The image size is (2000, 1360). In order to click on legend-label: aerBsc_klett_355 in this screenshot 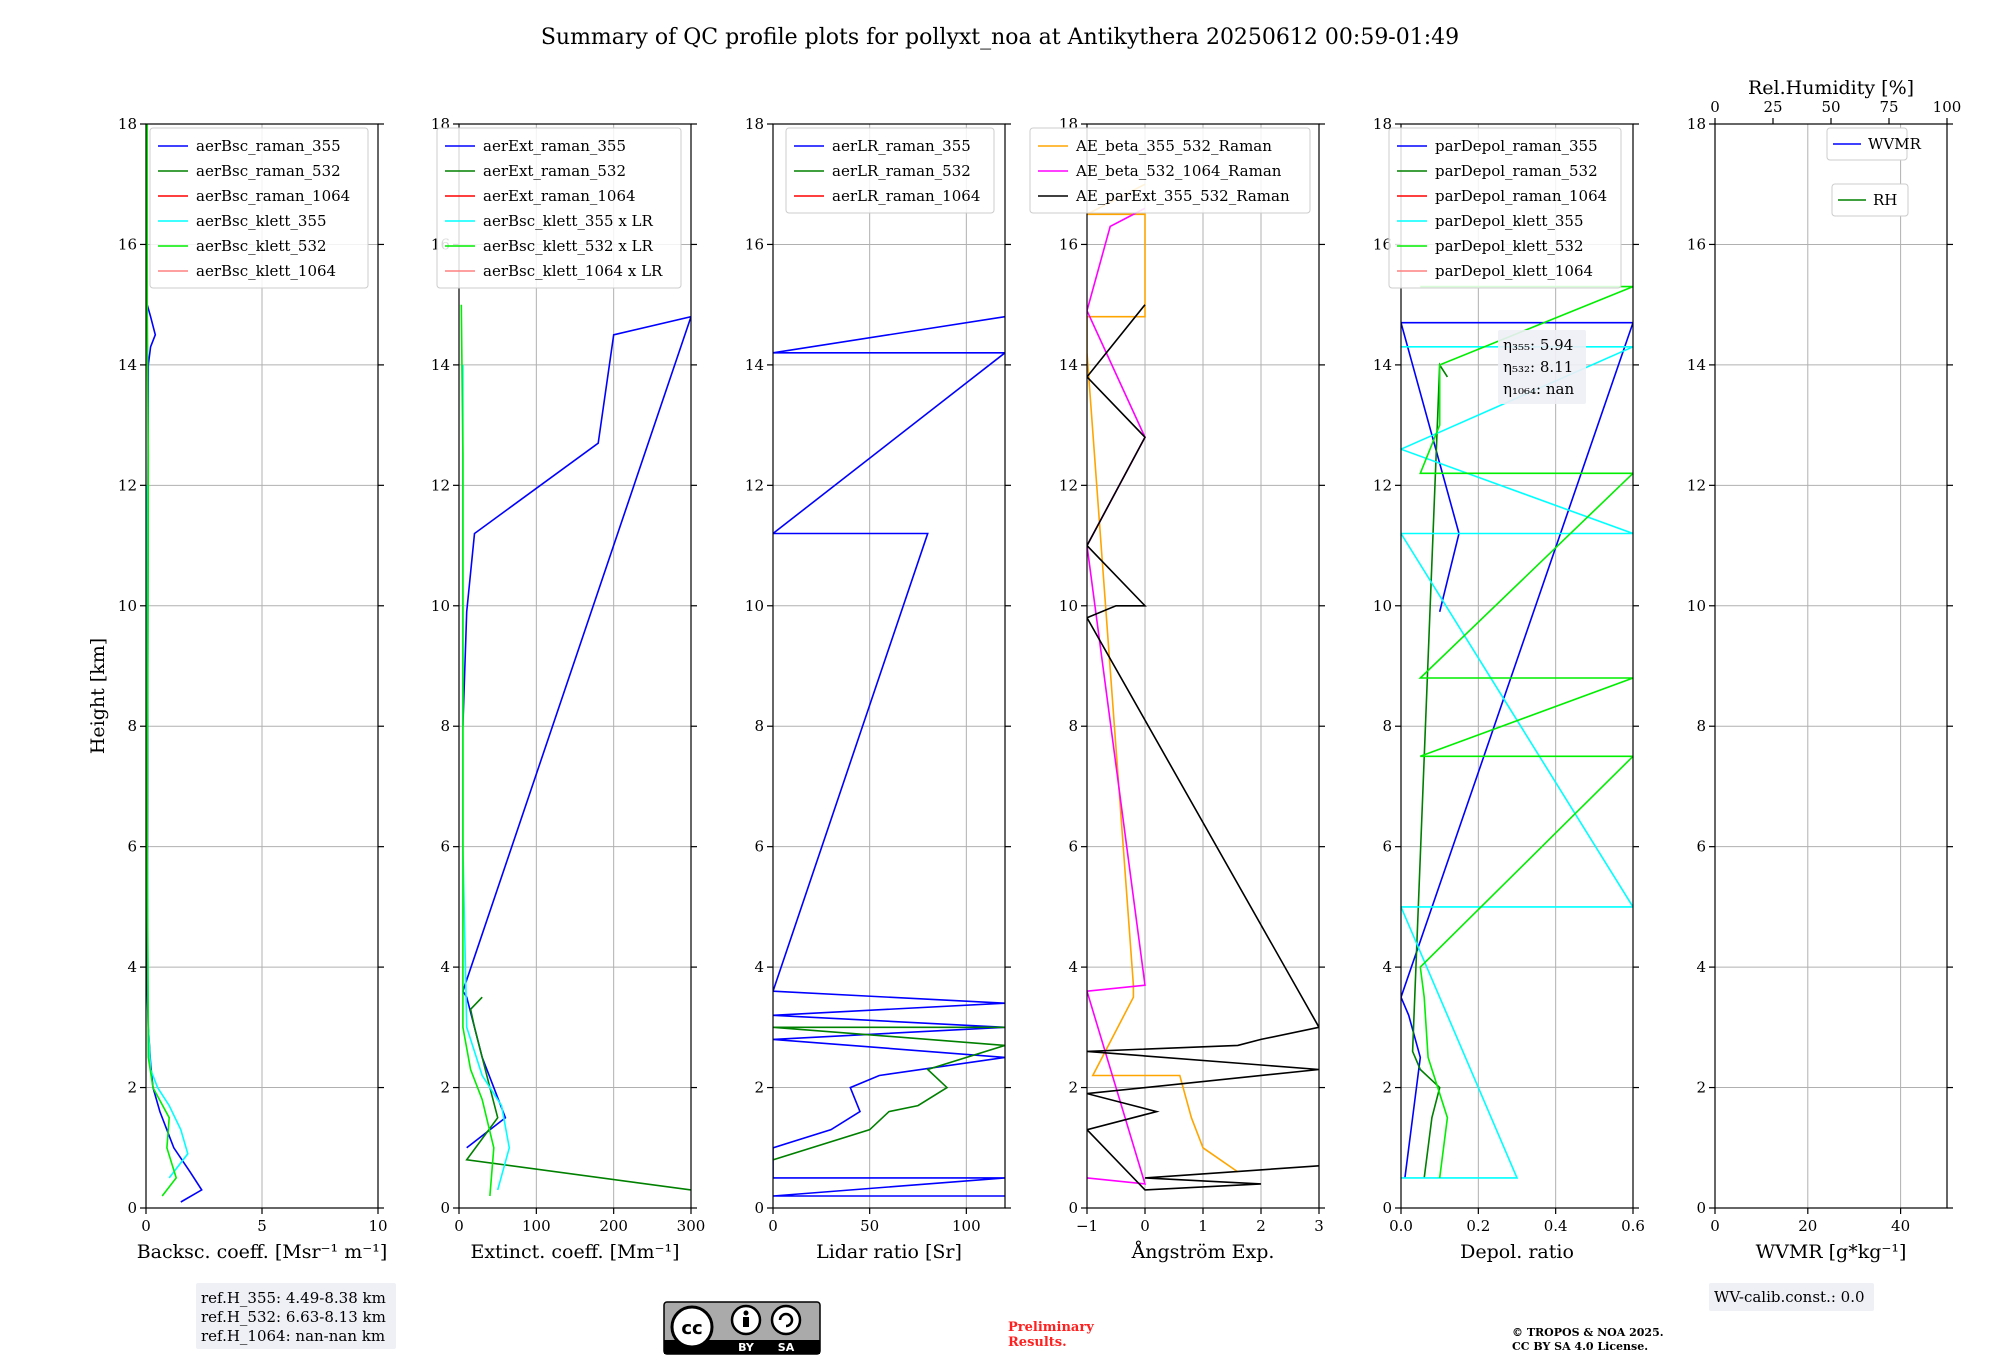, I will do `click(261, 221)`.